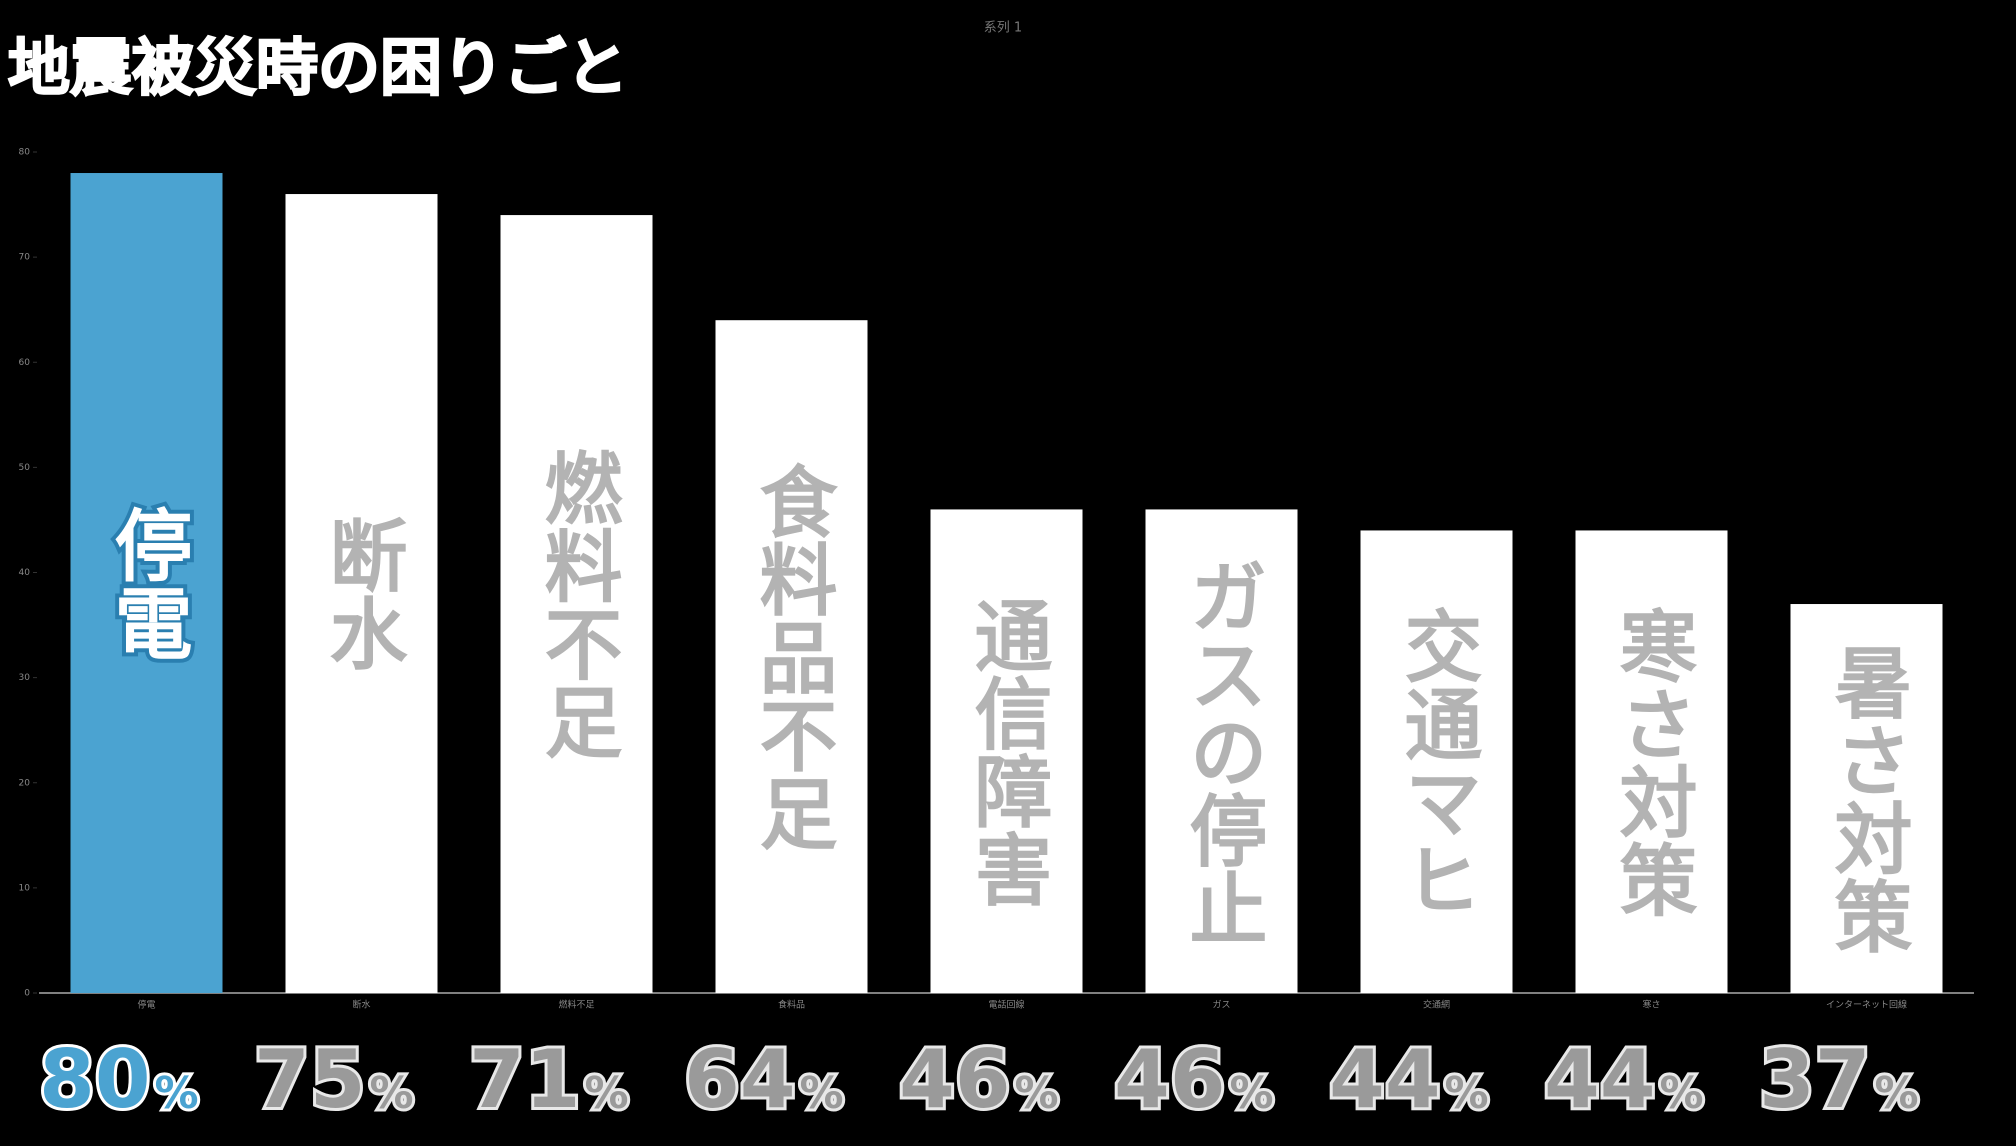  I want to click on bar-text: 断水, so click(362, 594).